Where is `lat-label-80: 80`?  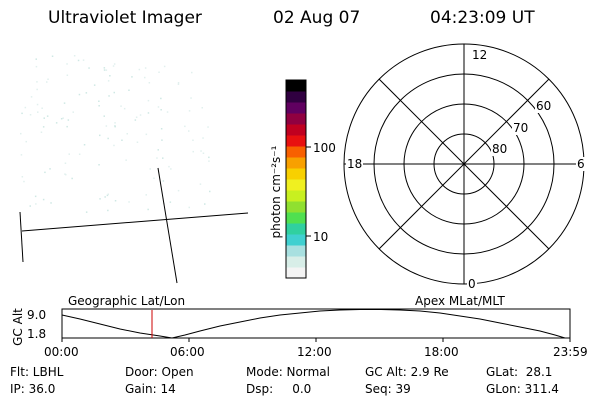 lat-label-80: 80 is located at coordinates (500, 149).